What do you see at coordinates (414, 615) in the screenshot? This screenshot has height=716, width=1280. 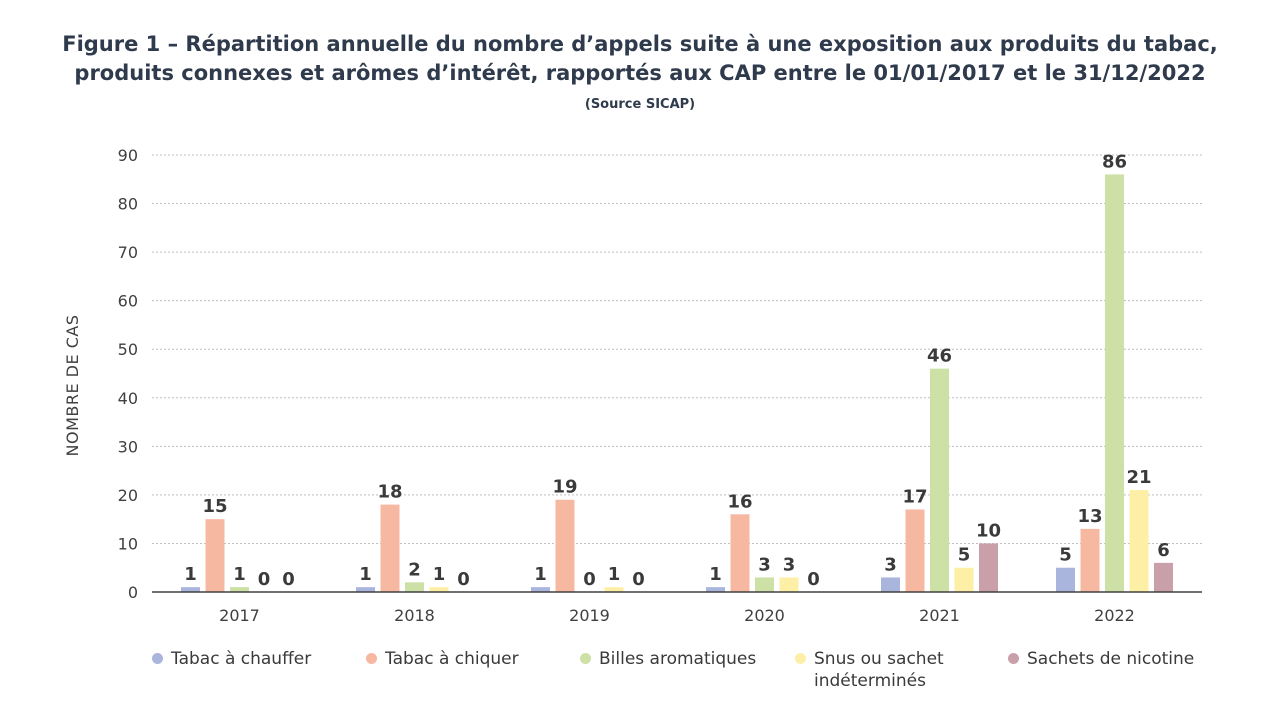 I see `x-tick-label: 2018` at bounding box center [414, 615].